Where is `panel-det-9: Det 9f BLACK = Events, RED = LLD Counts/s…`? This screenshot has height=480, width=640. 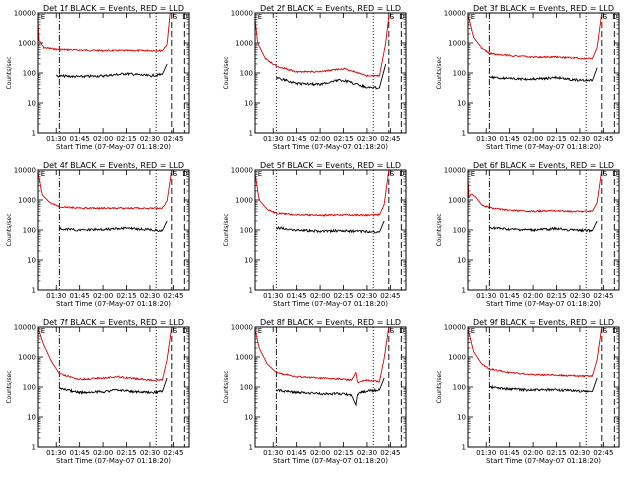 panel-det-9: Det 9f BLACK = Events, RED = LLD Counts/s… is located at coordinates (527, 391).